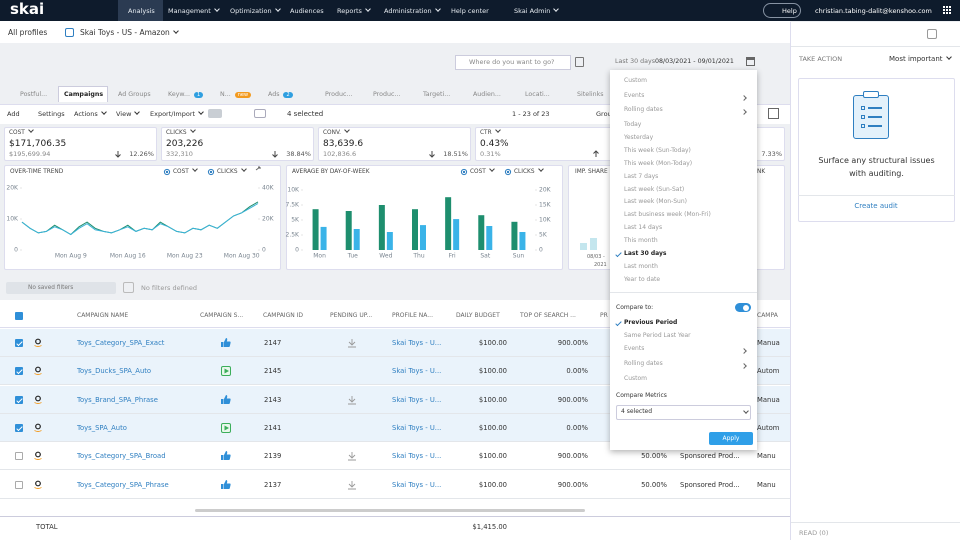 Image resolution: width=960 pixels, height=540 pixels. Describe the element at coordinates (632, 125) in the screenshot. I see `menu-item: Today` at that location.